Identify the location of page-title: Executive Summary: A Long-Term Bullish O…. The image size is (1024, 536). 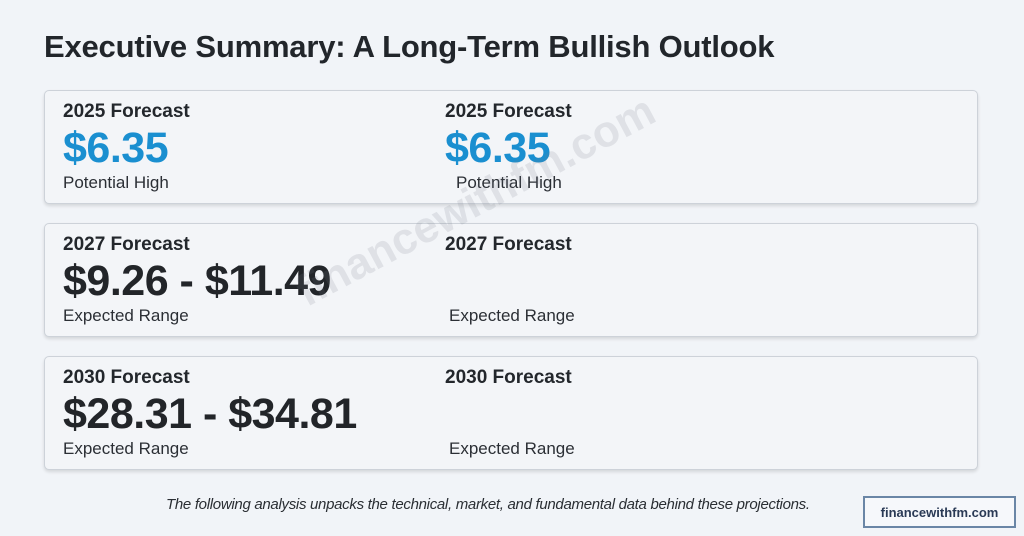
(409, 46).